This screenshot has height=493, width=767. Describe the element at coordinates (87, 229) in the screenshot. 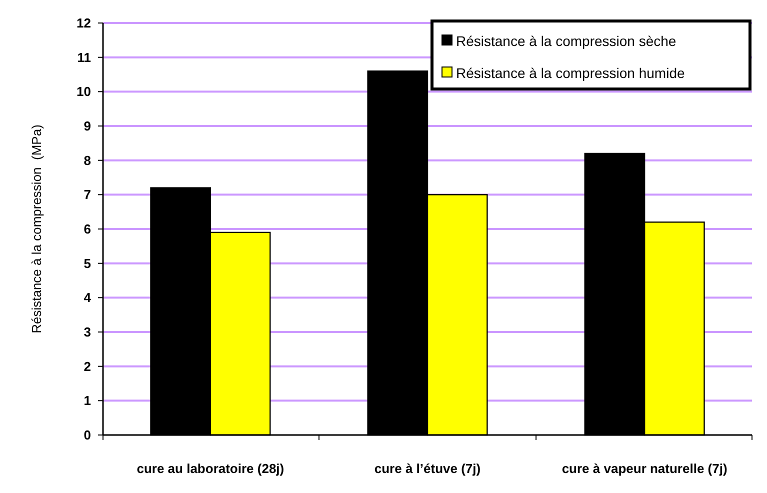

I see `y-tick-label: 6` at that location.